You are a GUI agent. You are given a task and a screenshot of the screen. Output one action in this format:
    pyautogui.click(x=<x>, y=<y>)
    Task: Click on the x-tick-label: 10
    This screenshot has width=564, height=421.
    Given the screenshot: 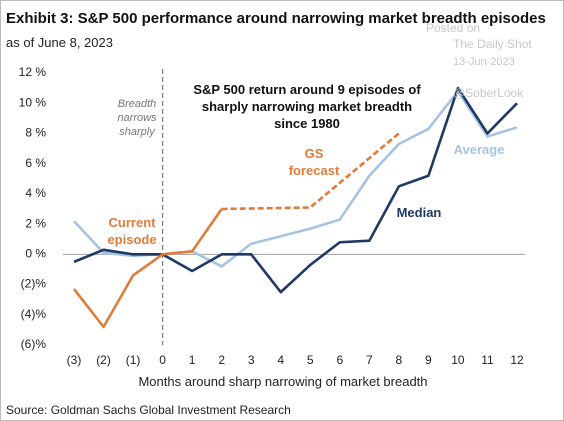 What is the action you would take?
    pyautogui.click(x=458, y=360)
    